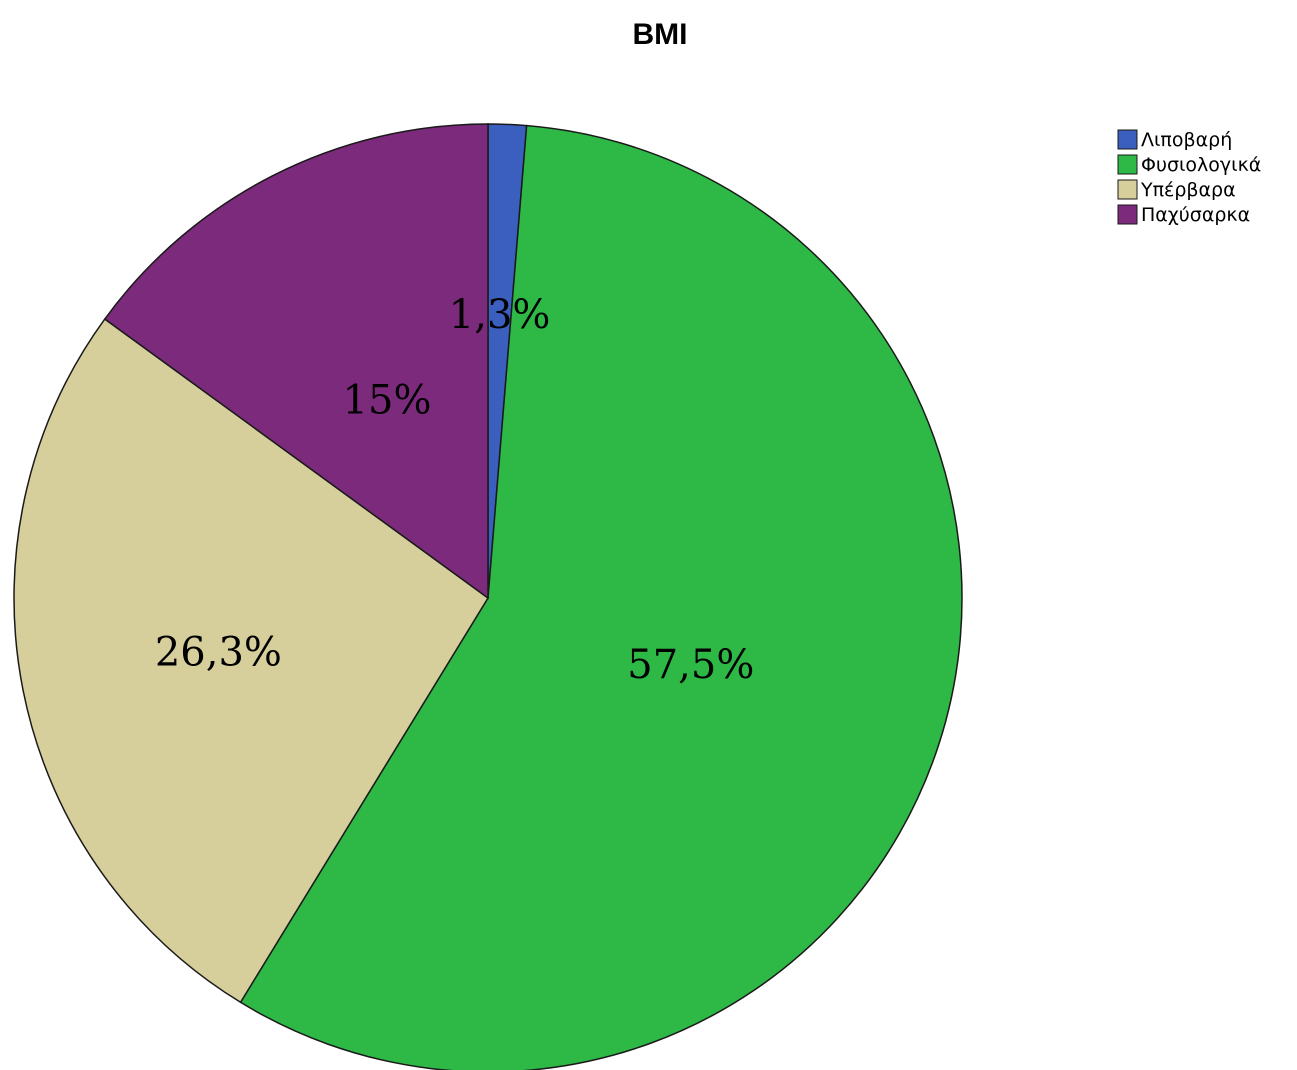 Image resolution: width=1297 pixels, height=1070 pixels. What do you see at coordinates (1195, 215) in the screenshot?
I see `legend-label: Παχύσαρκα` at bounding box center [1195, 215].